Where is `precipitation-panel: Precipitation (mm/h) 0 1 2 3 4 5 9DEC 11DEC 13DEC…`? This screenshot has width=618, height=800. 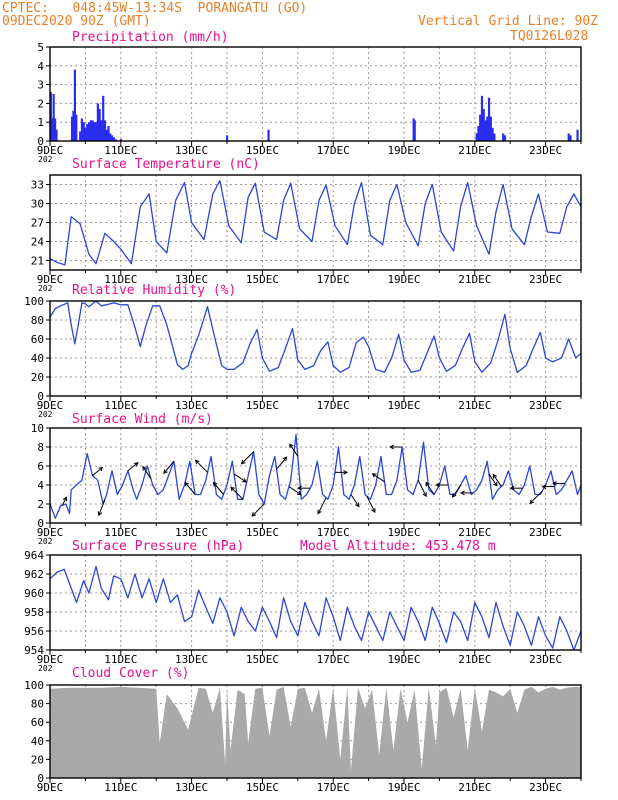
precipitation-panel: Precipitation (mm/h) 0 1 2 3 4 5 9DEC 11DEC 13DEC… is located at coordinates (309, 97).